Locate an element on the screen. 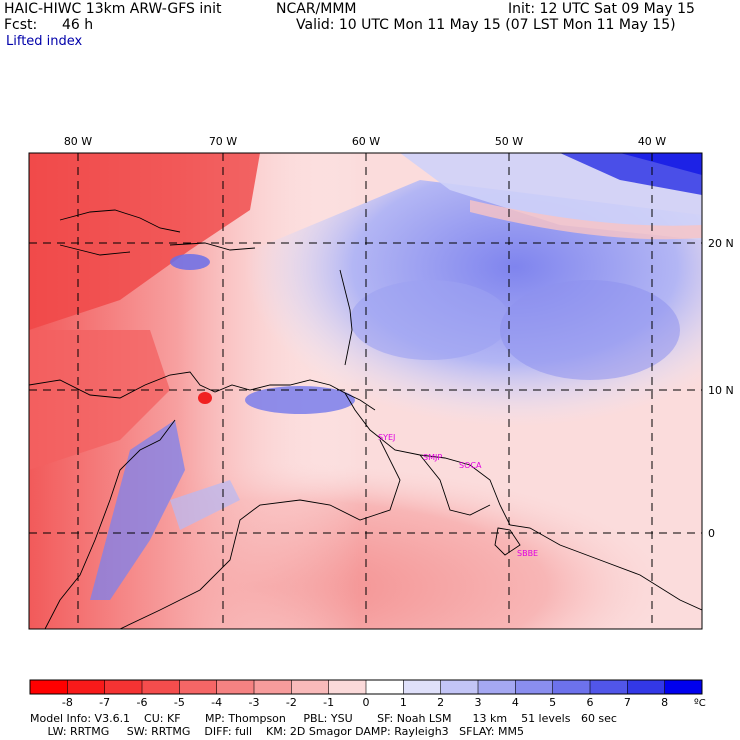 This screenshot has height=740, width=740. colorbar-tick-label: -8 is located at coordinates (67, 702).